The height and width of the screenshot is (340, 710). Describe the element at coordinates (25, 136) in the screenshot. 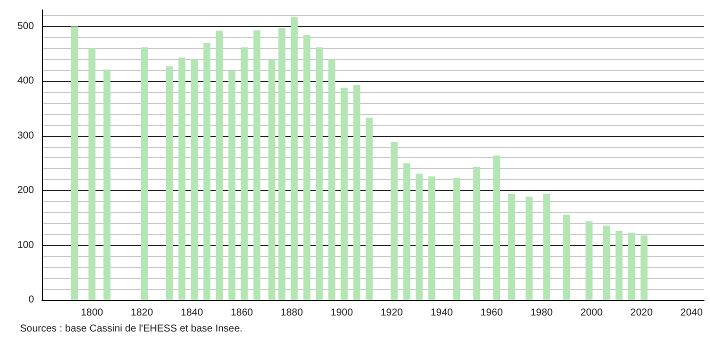

I see `y-tick-label: 300` at that location.